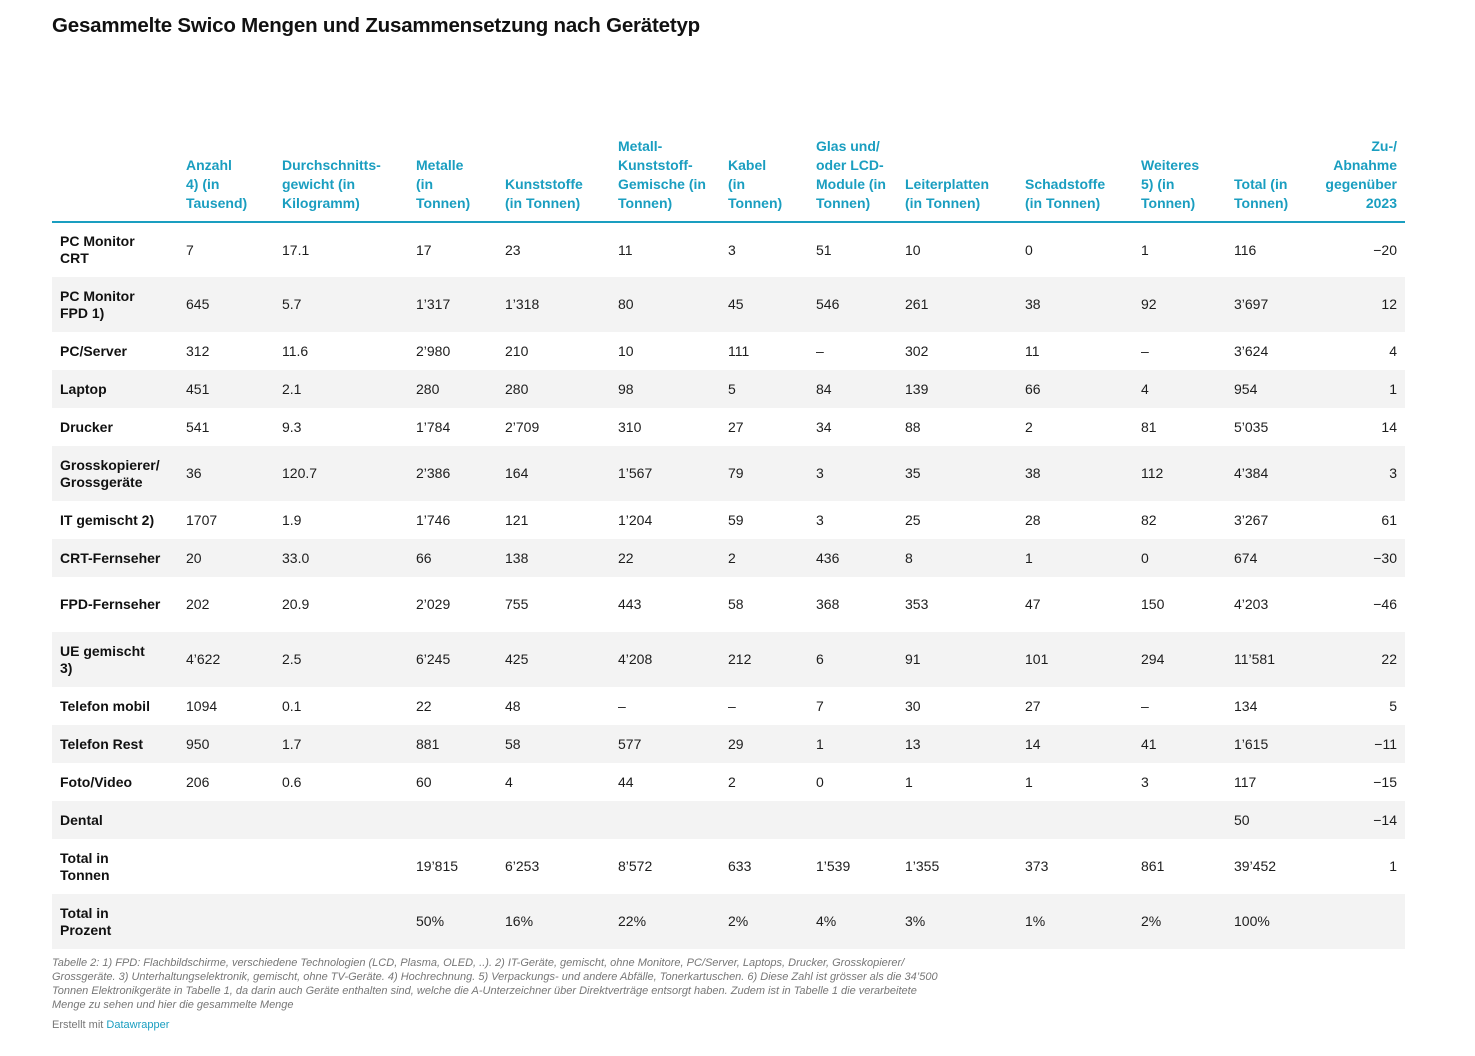  What do you see at coordinates (764, 389) in the screenshot?
I see `table-cell: 5` at bounding box center [764, 389].